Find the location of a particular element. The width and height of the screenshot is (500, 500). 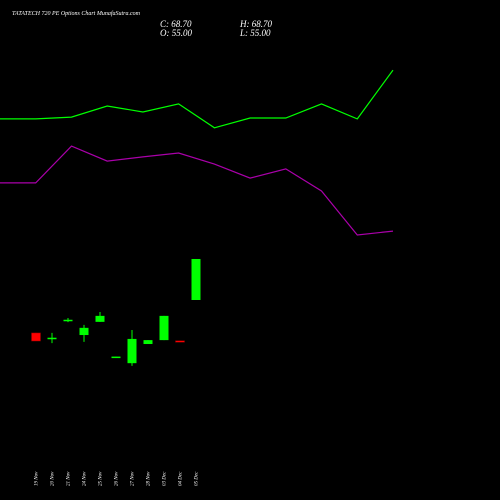

quote-close: C: 68.70 is located at coordinates (176, 24).